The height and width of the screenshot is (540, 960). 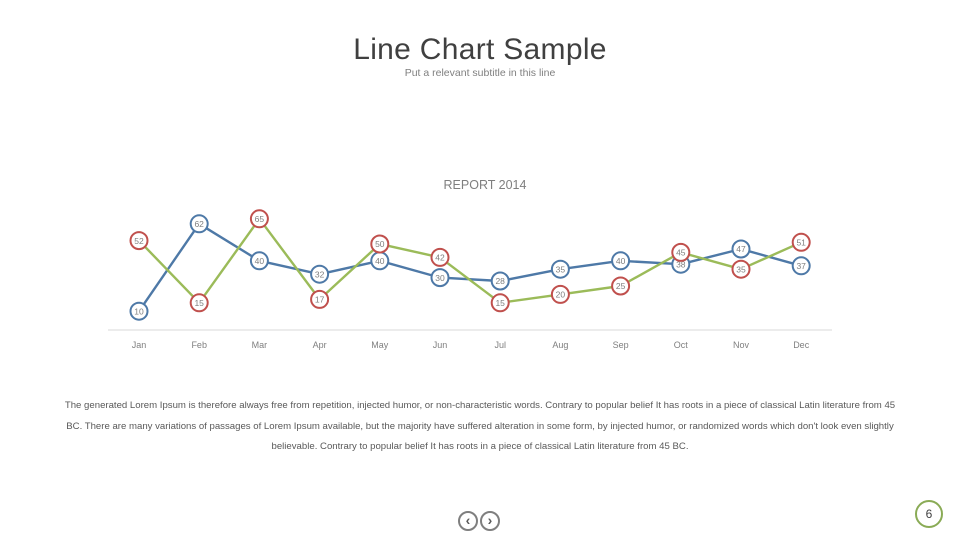 I want to click on x-tick-label: Aug, so click(x=560, y=345).